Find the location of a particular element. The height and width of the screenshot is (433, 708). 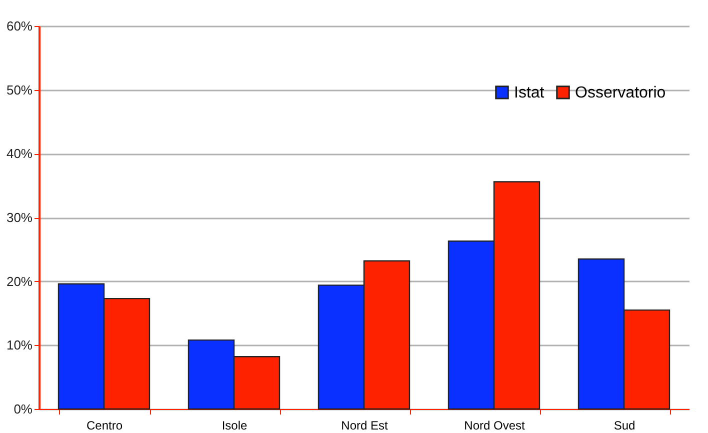

y-tick-label: 40% is located at coordinates (19, 154).